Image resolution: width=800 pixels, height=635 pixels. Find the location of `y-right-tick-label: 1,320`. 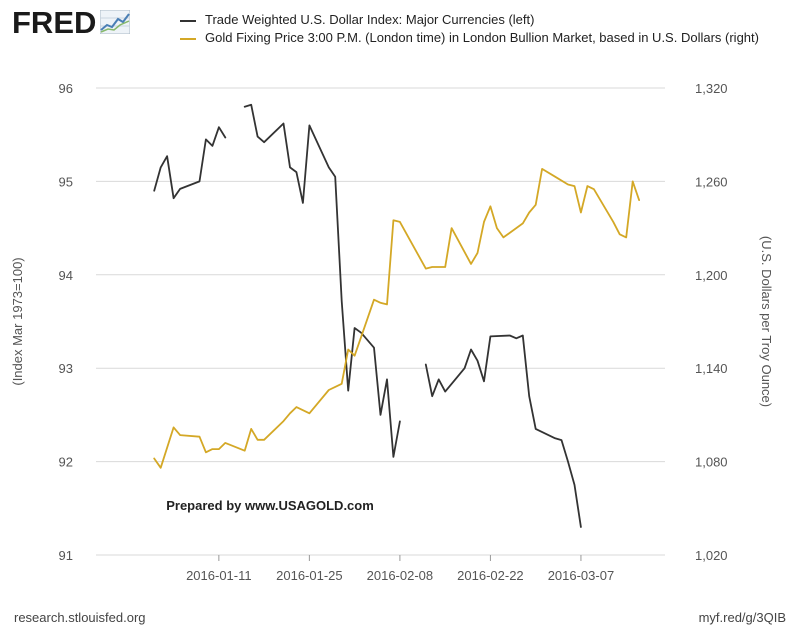

y-right-tick-label: 1,320 is located at coordinates (711, 88).